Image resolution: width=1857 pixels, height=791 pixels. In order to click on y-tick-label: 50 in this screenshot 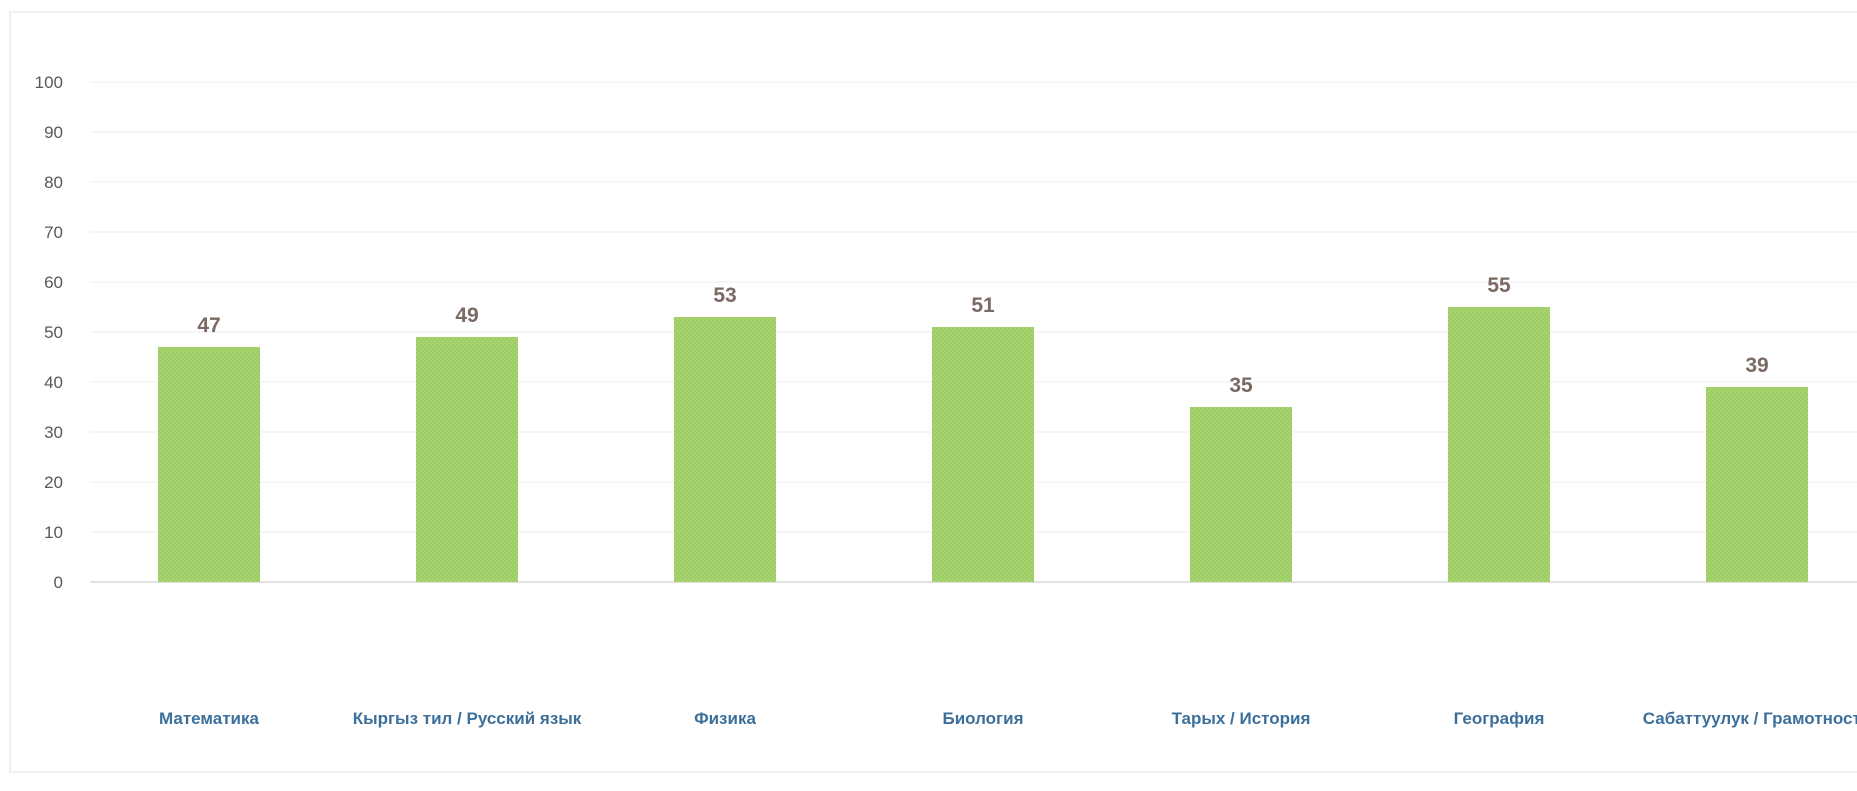, I will do `click(53, 332)`.